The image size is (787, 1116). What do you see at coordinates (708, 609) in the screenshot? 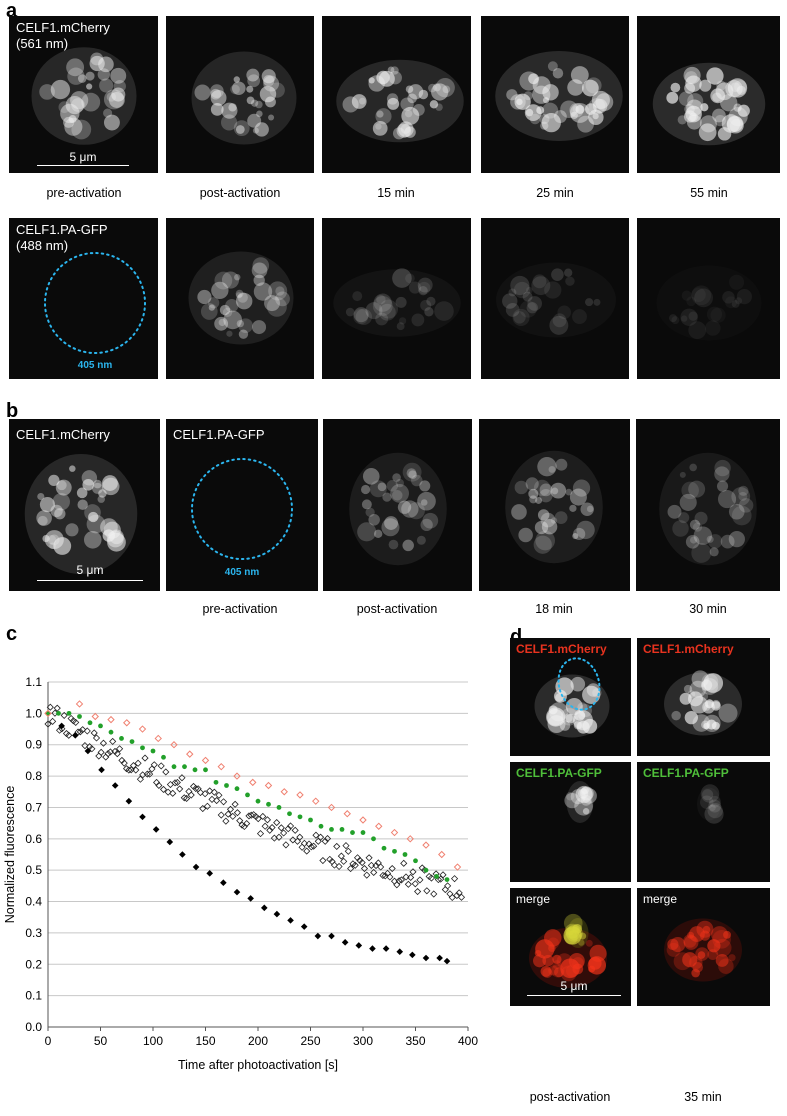
I see `b-caption-30: 30 min` at bounding box center [708, 609].